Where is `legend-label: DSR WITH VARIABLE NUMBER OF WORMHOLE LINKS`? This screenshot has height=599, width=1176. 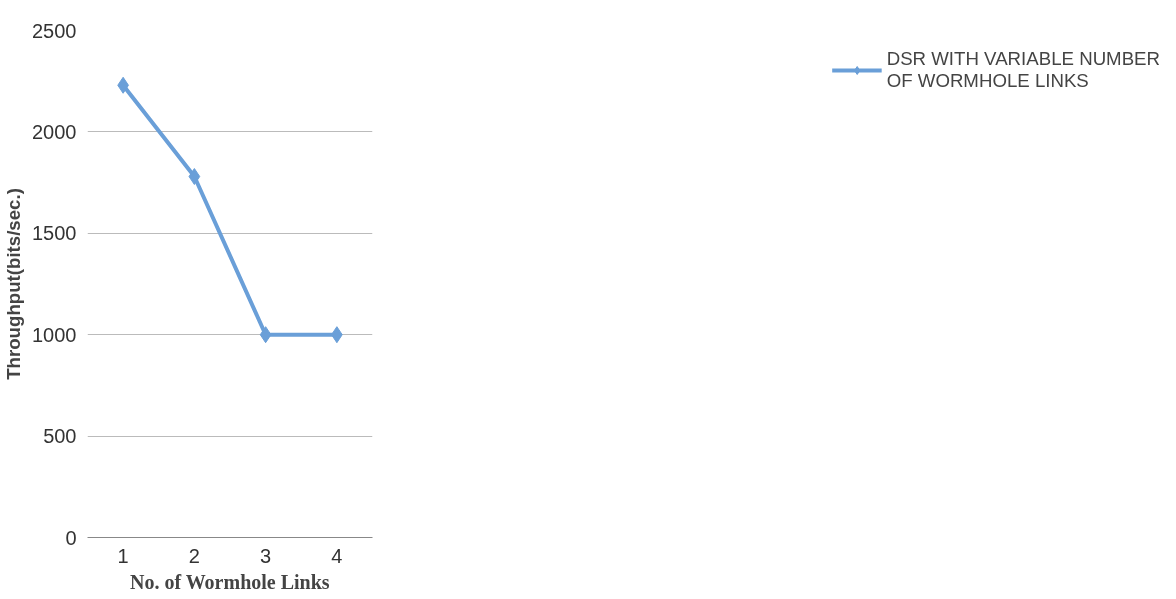
legend-label: DSR WITH VARIABLE NUMBER OF WORMHOLE LINKS is located at coordinates (1023, 70).